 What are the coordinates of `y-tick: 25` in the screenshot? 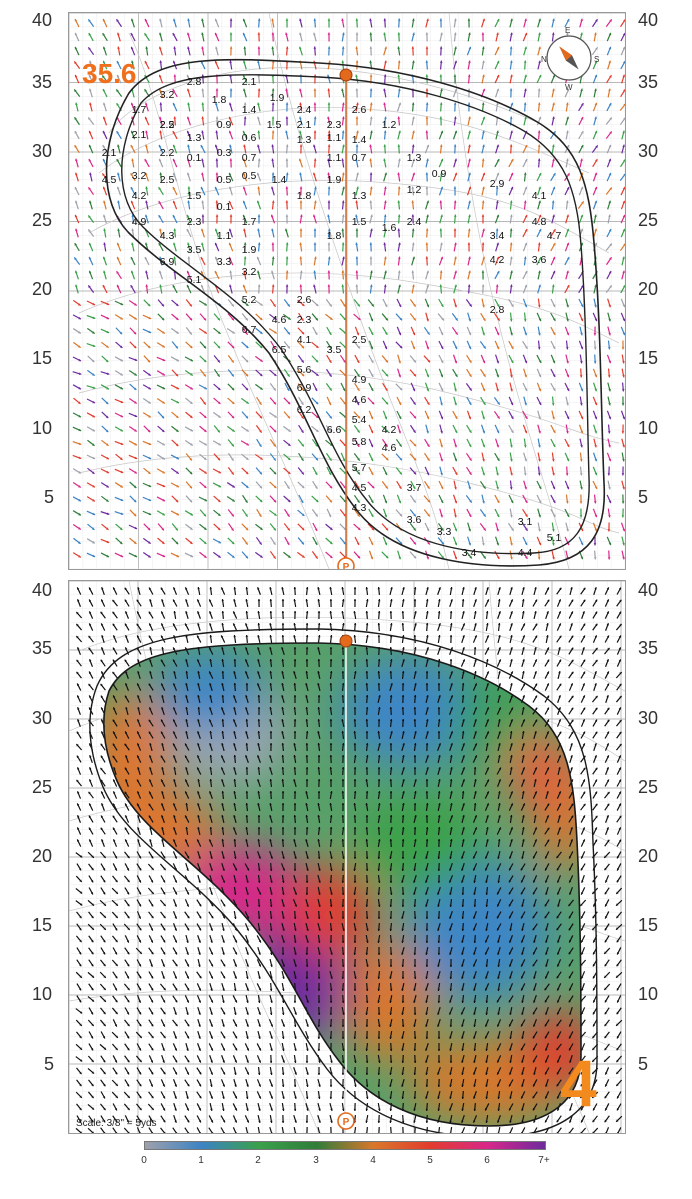 It's located at (648, 220).